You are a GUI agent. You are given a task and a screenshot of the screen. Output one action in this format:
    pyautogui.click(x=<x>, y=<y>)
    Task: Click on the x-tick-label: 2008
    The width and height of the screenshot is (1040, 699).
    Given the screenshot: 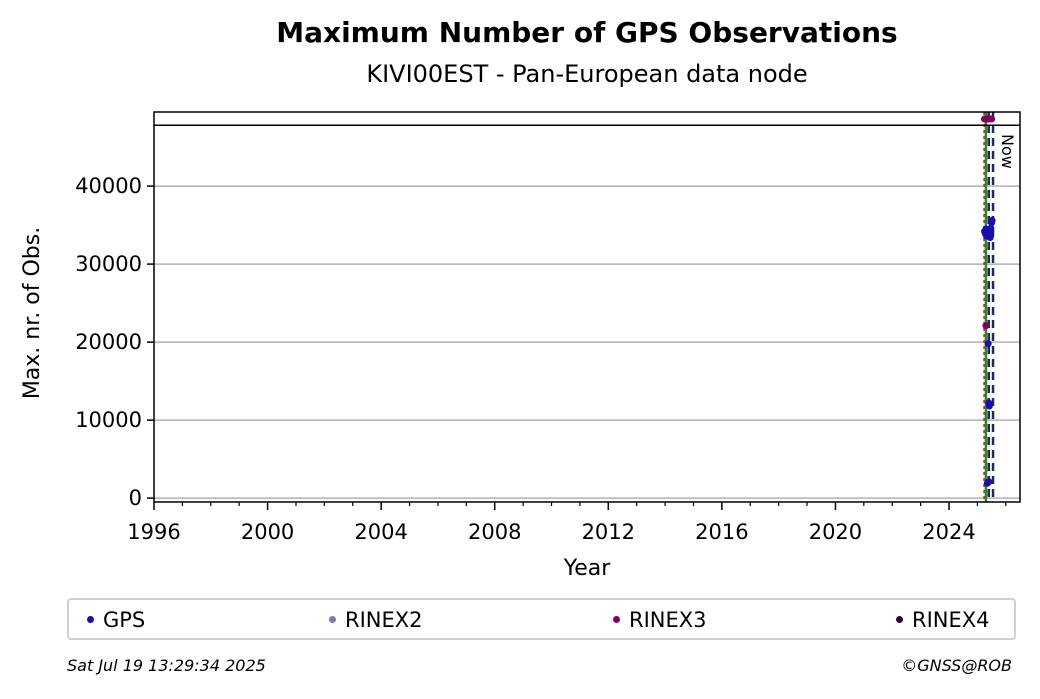 What is the action you would take?
    pyautogui.click(x=494, y=532)
    